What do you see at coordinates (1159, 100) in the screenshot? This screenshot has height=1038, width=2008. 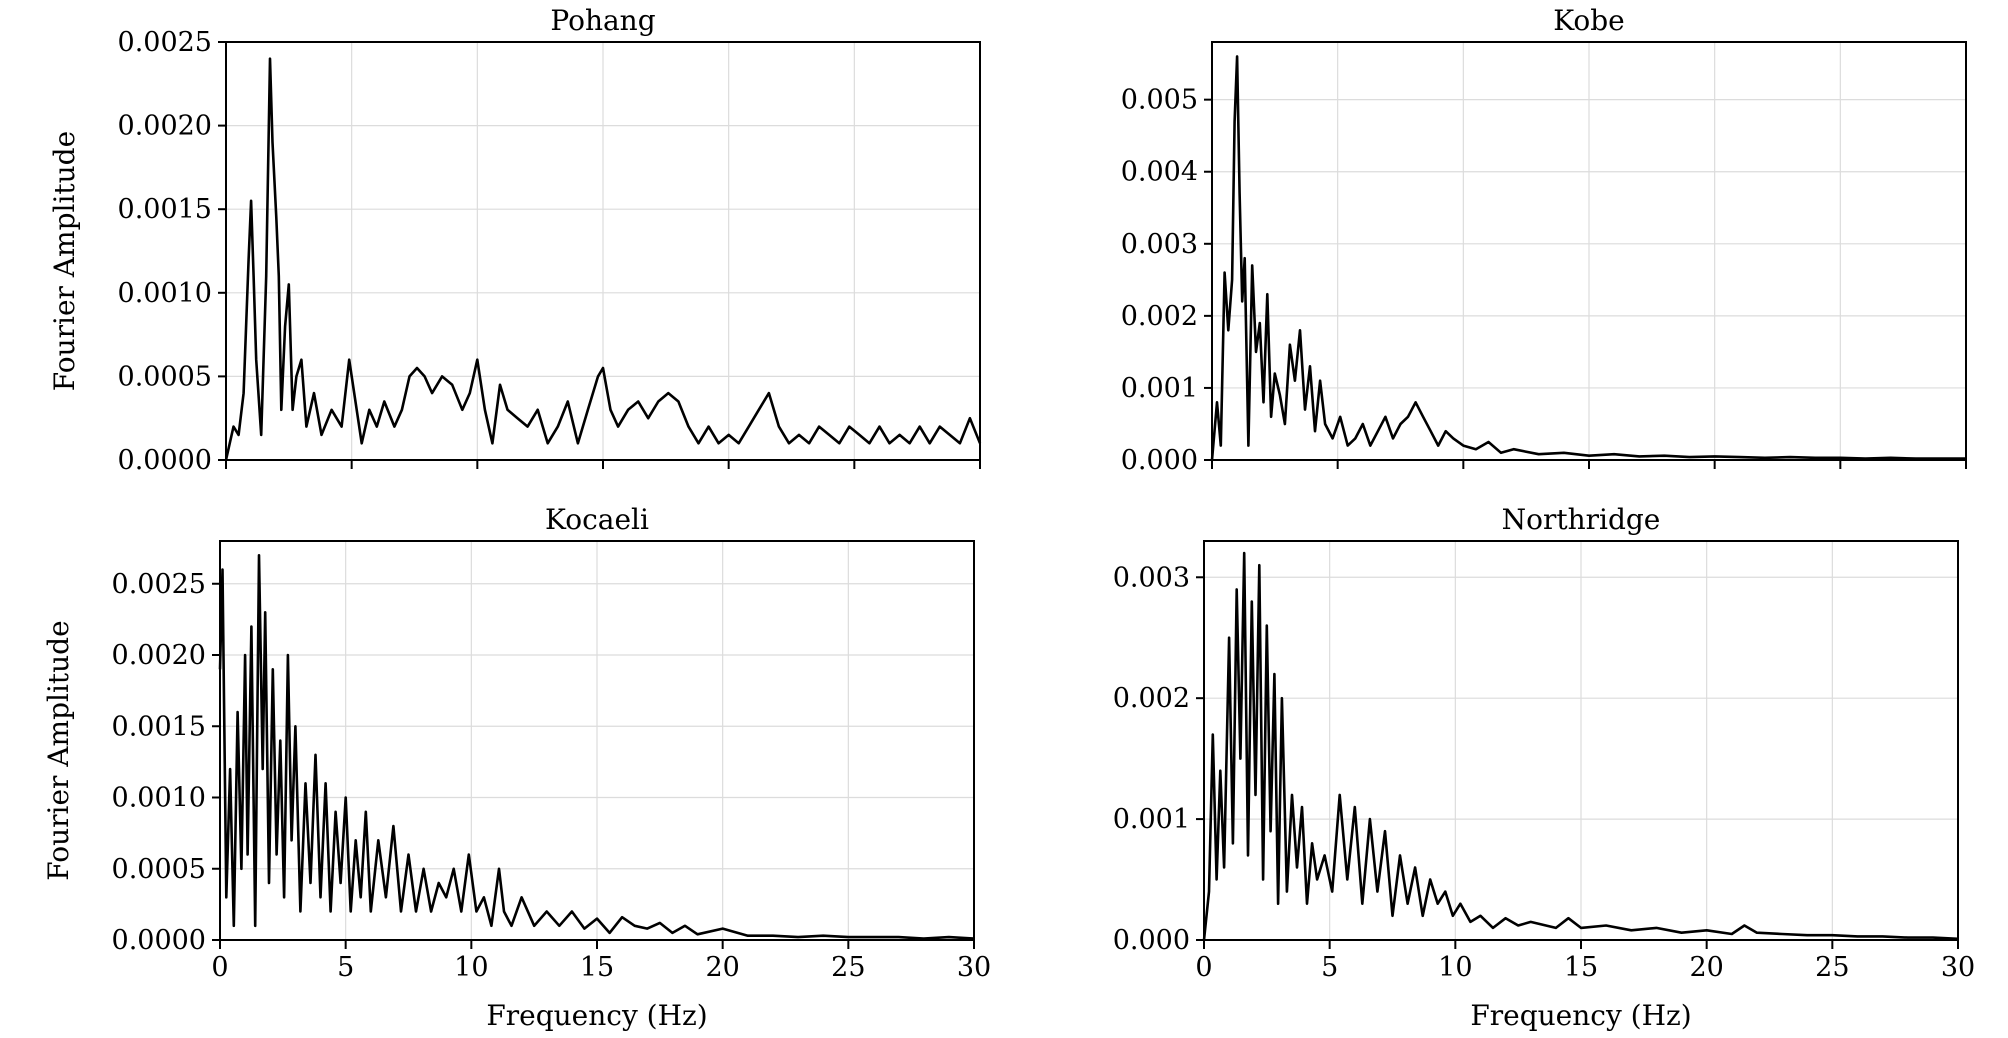 I see `y-tick-label: 0.005` at bounding box center [1159, 100].